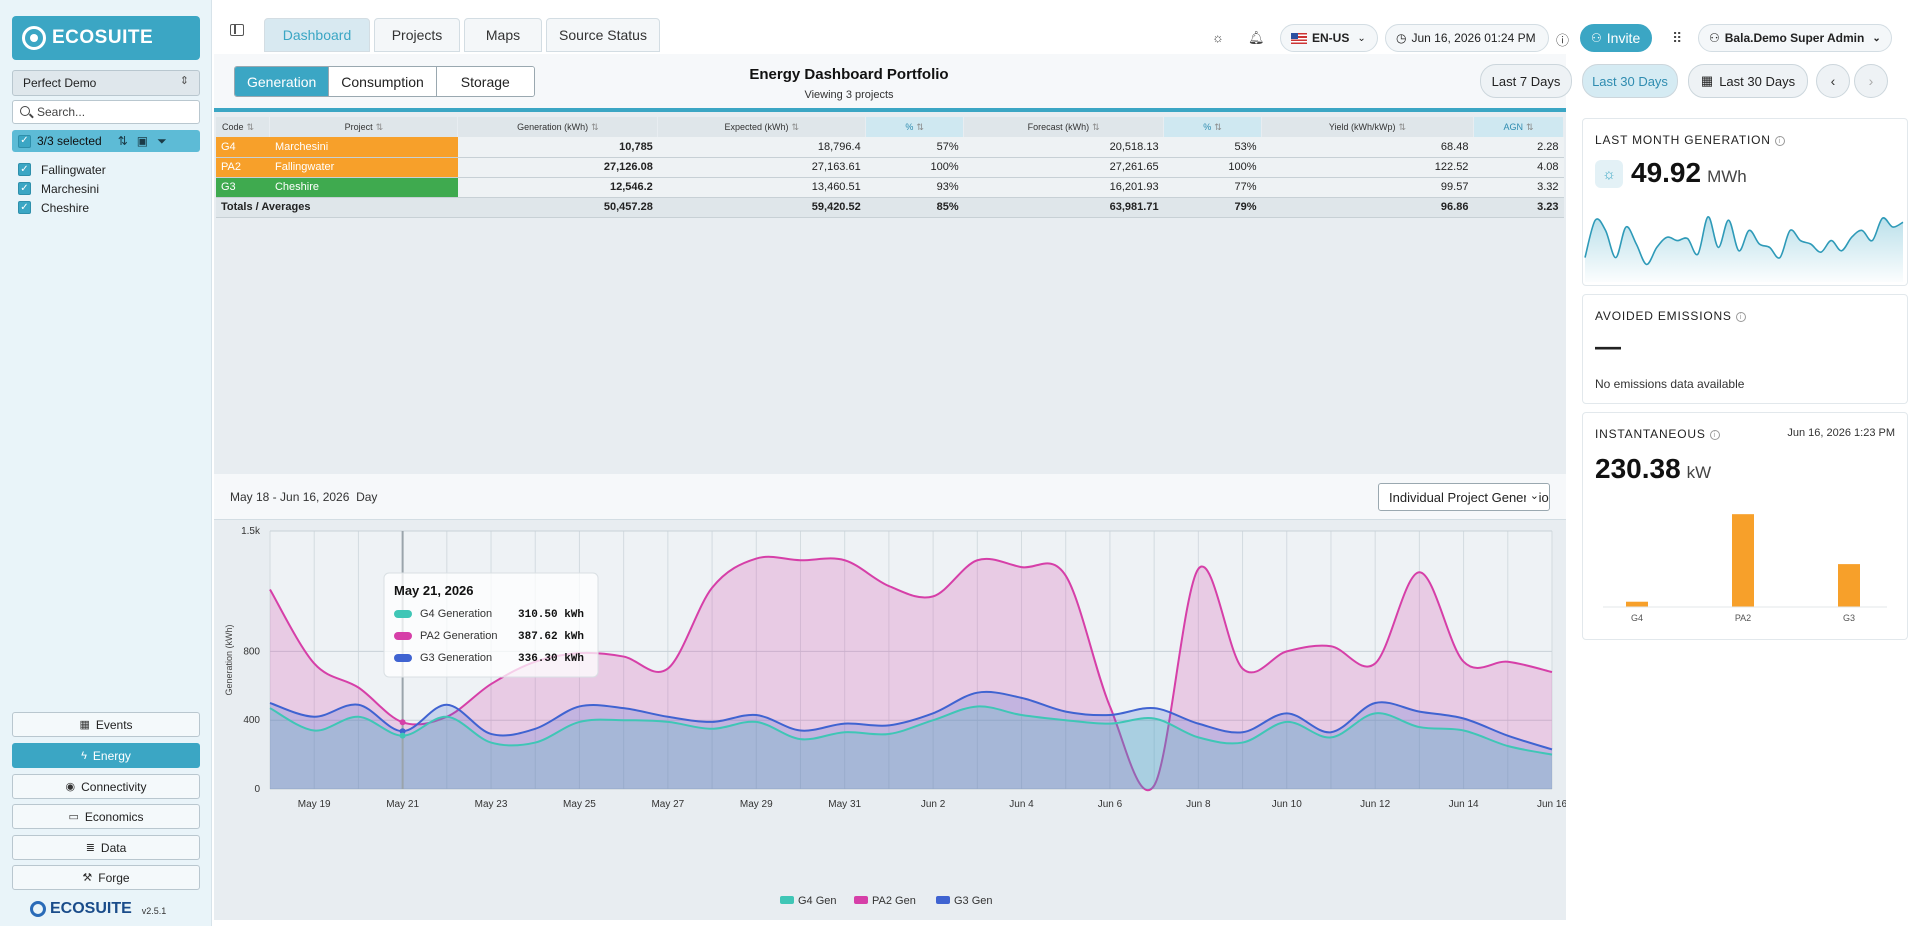  I want to click on cell-project: Fallingwater, so click(363, 167).